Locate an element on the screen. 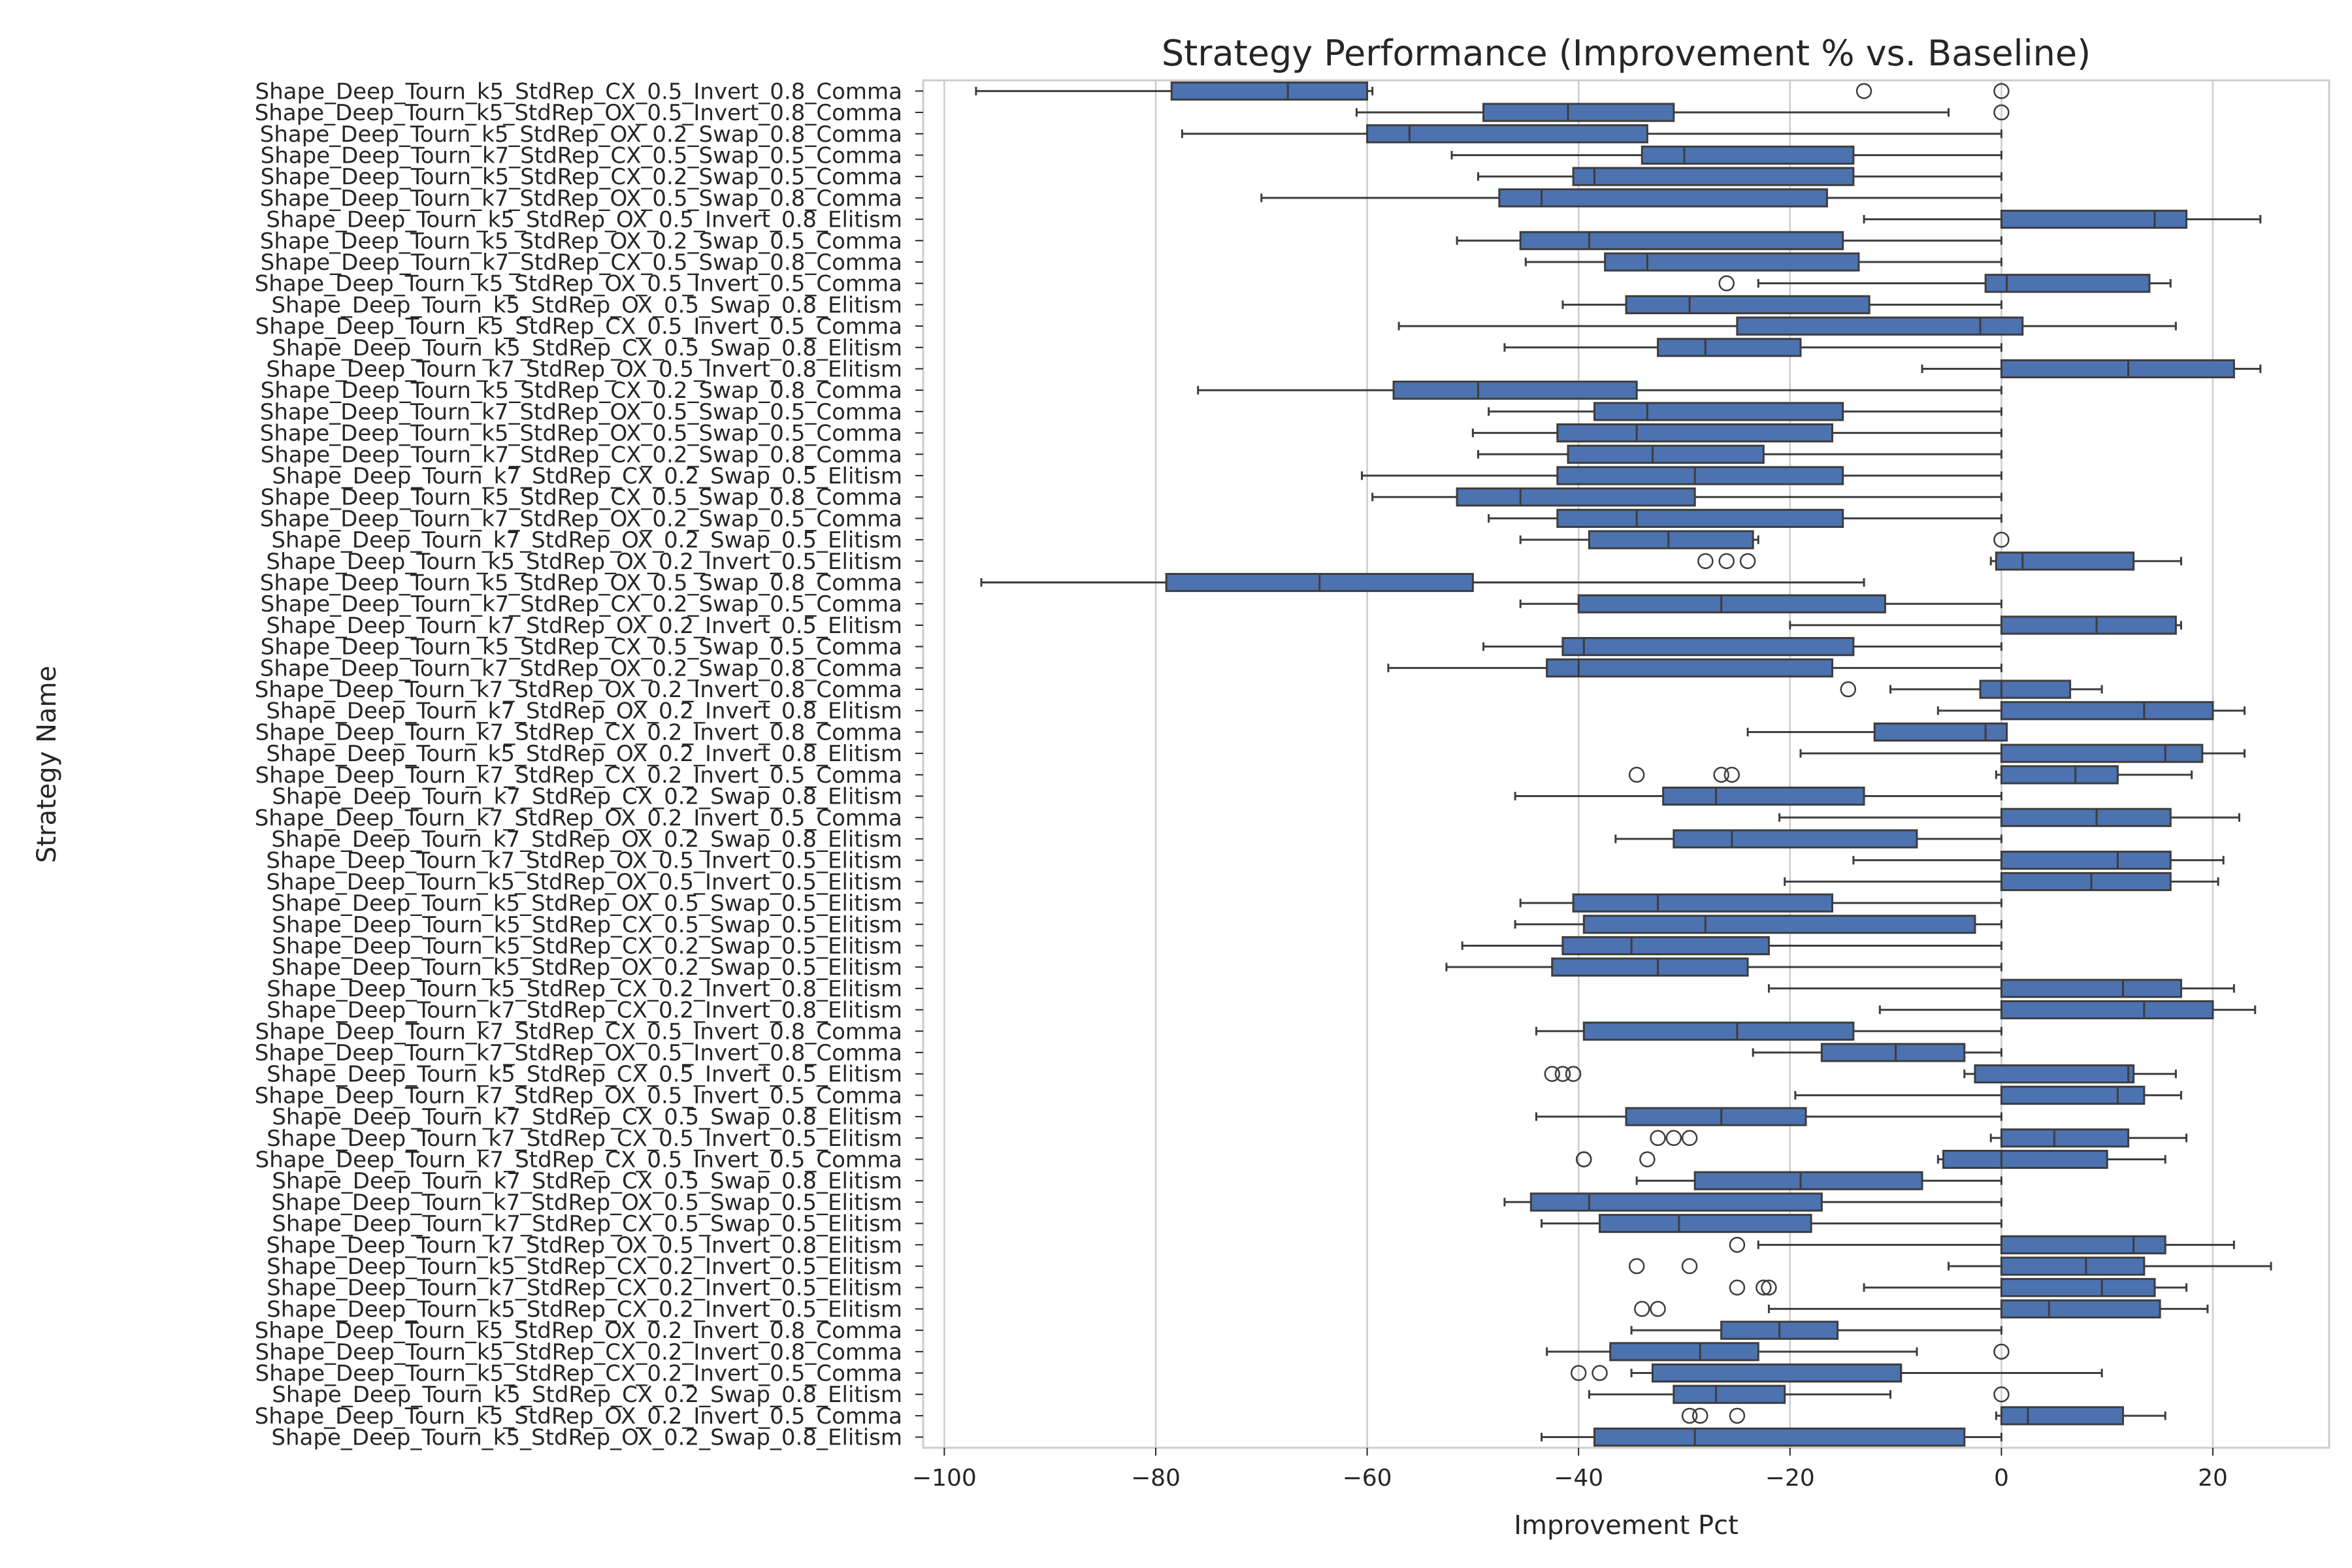 This screenshot has width=2352, height=1568. y-axis-label: Strategy Name is located at coordinates (47, 764).